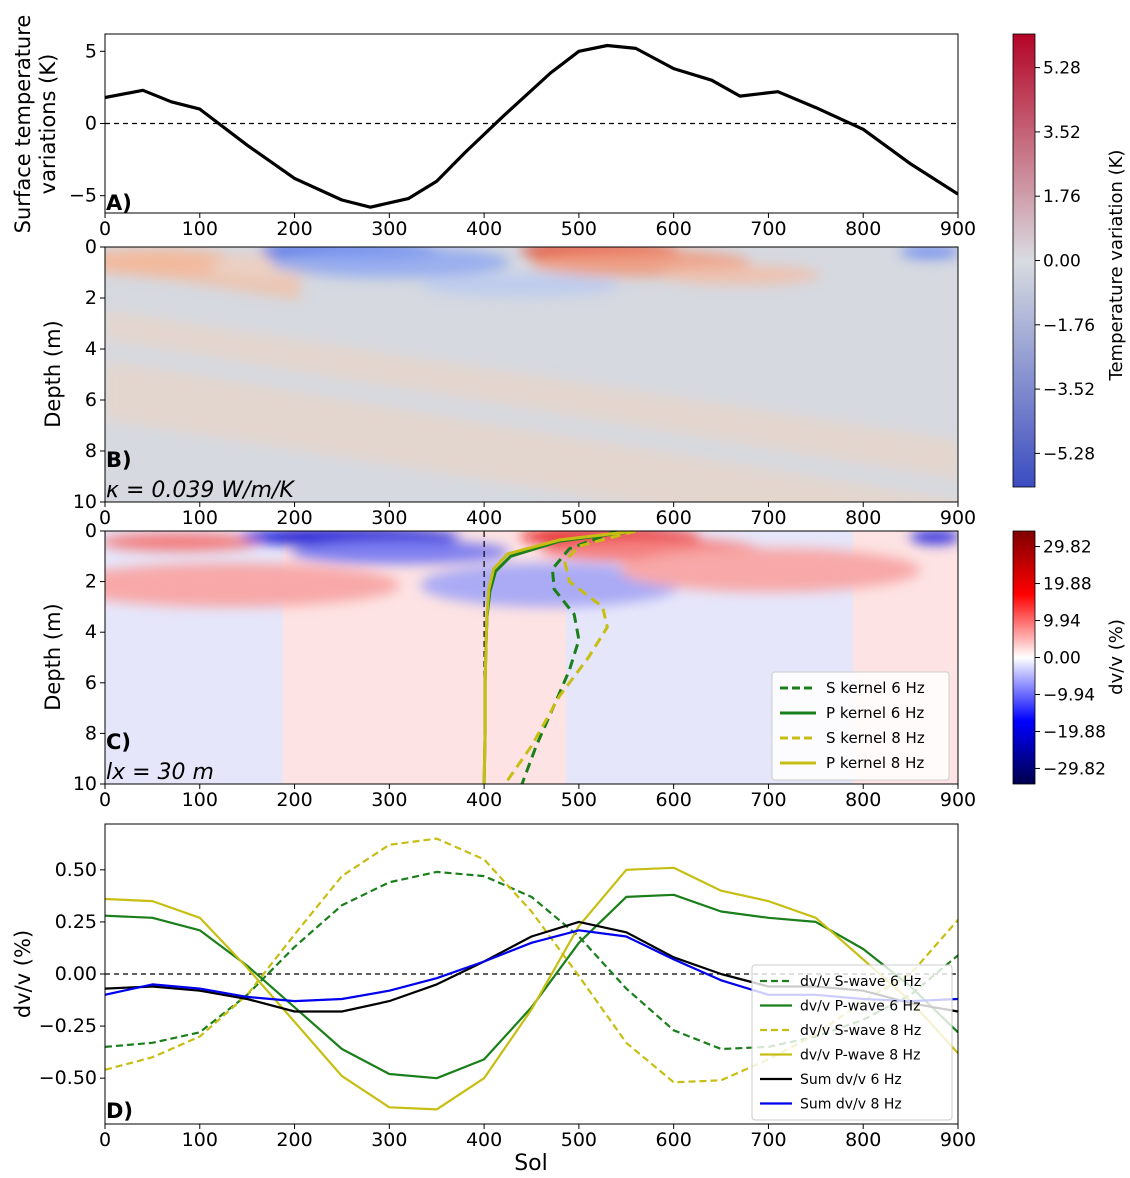 The height and width of the screenshot is (1178, 1130). What do you see at coordinates (1116, 266) in the screenshot?
I see `colorbar-temperature-label: Temperature variation (K)` at bounding box center [1116, 266].